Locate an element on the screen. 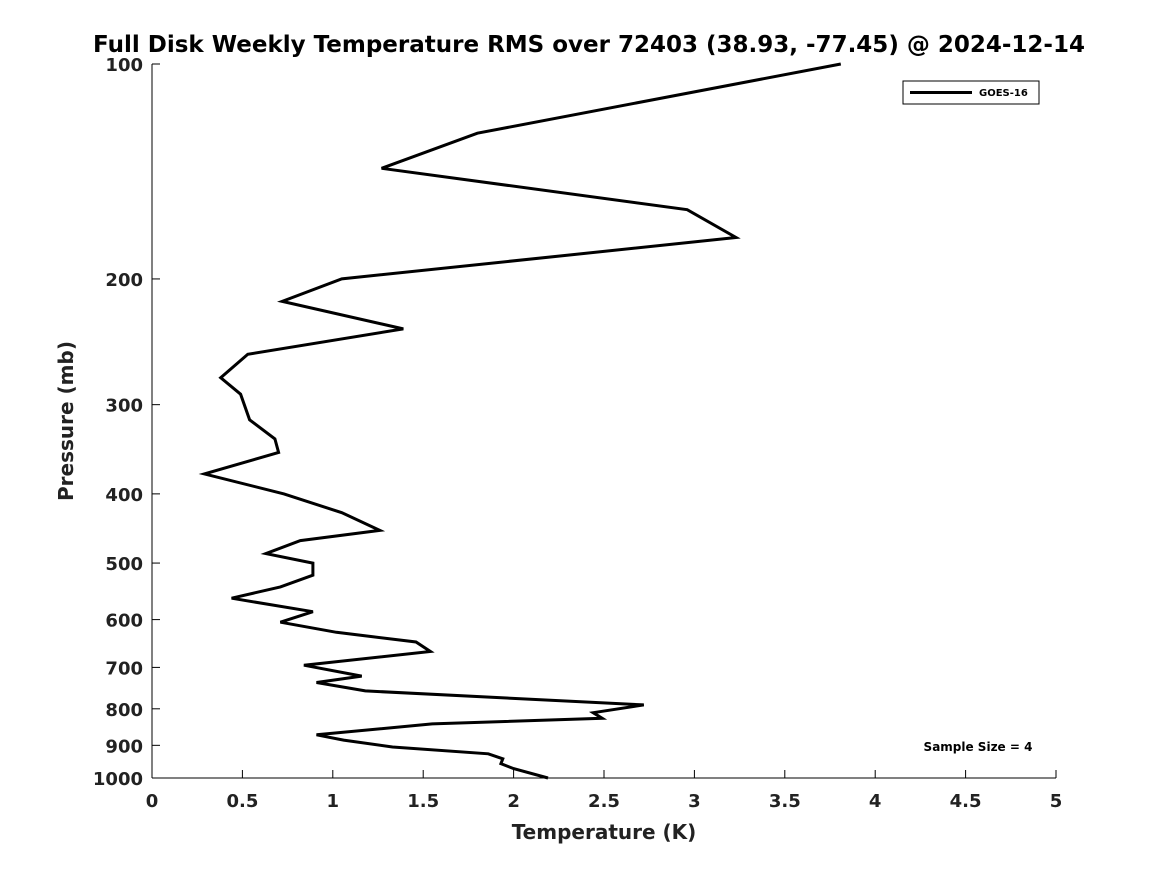 Image resolution: width=1167 pixels, height=875 pixels. y-tick-label: 300 is located at coordinates (124, 406).